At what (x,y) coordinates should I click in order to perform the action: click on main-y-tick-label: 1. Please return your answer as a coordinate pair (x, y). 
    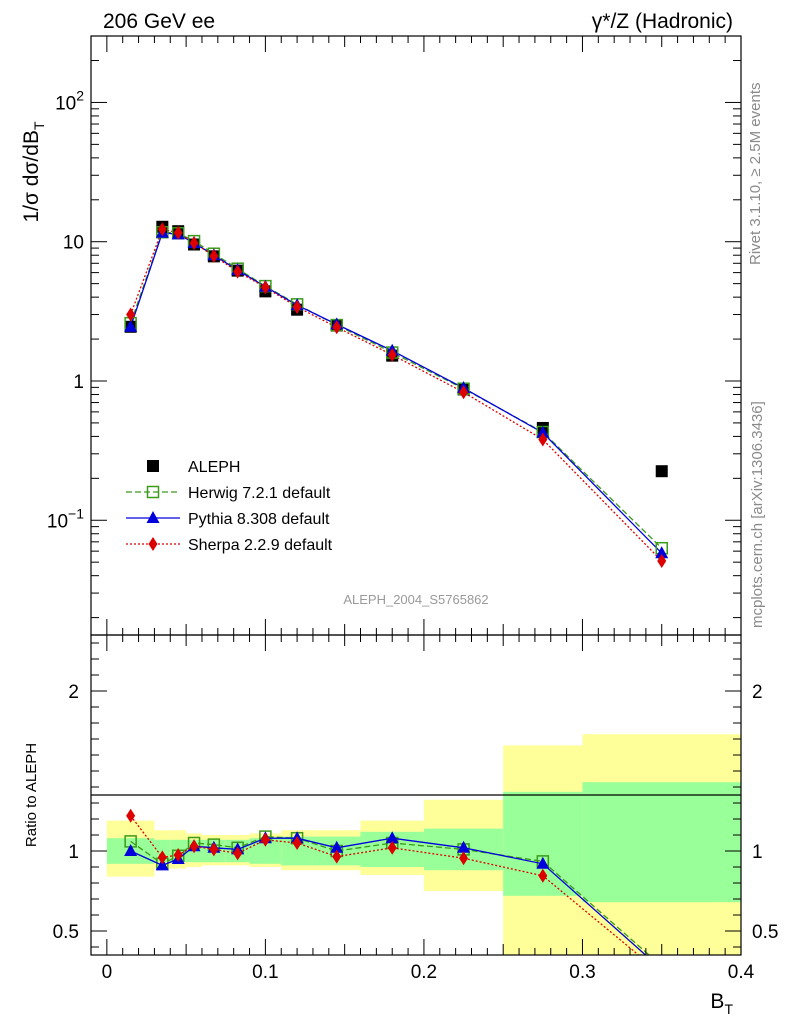
    Looking at the image, I should click on (78, 382).